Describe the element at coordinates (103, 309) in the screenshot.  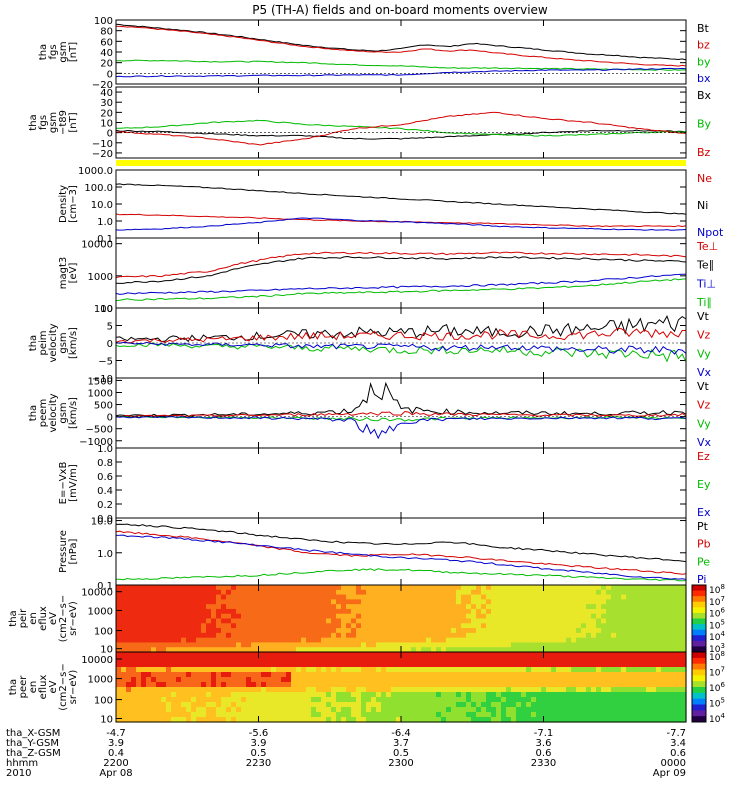
I see `y-tick-label: 100` at that location.